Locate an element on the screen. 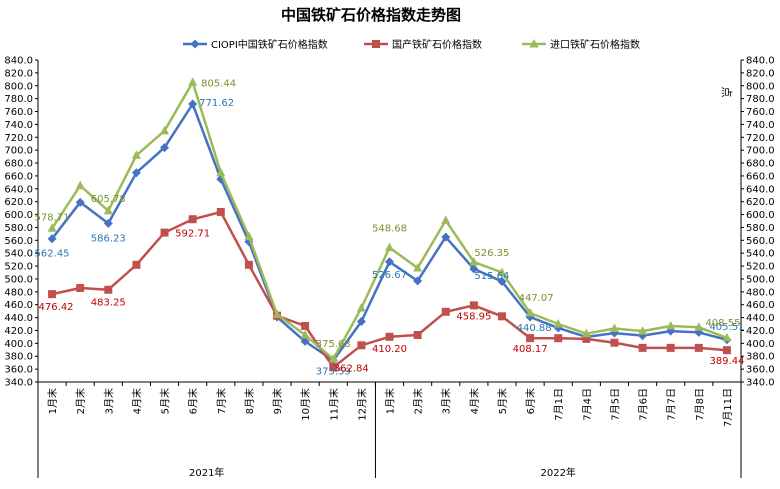 This screenshot has height=489, width=780. y-tick-label-right: 820.0 is located at coordinates (760, 73).